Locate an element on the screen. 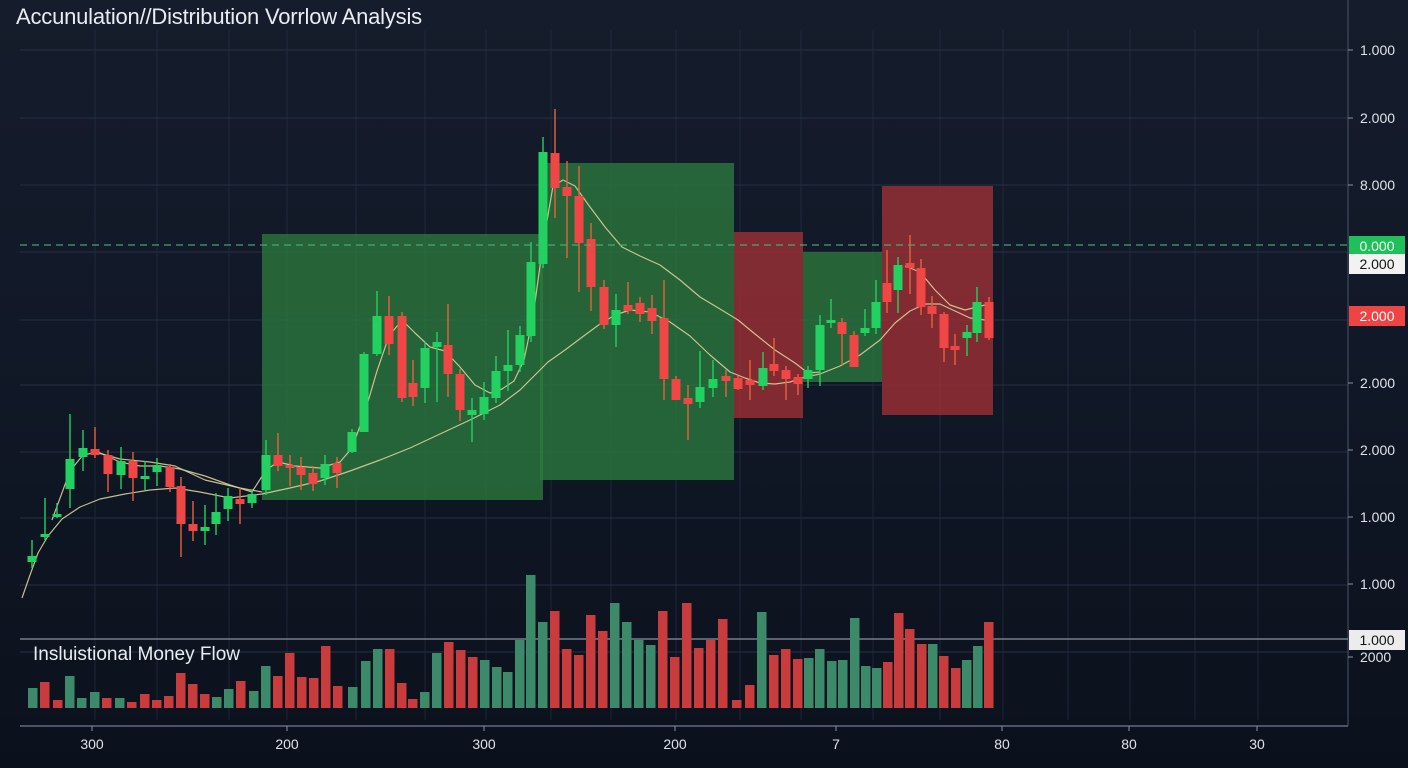  last-price-tag: 0.000 is located at coordinates (1377, 246).